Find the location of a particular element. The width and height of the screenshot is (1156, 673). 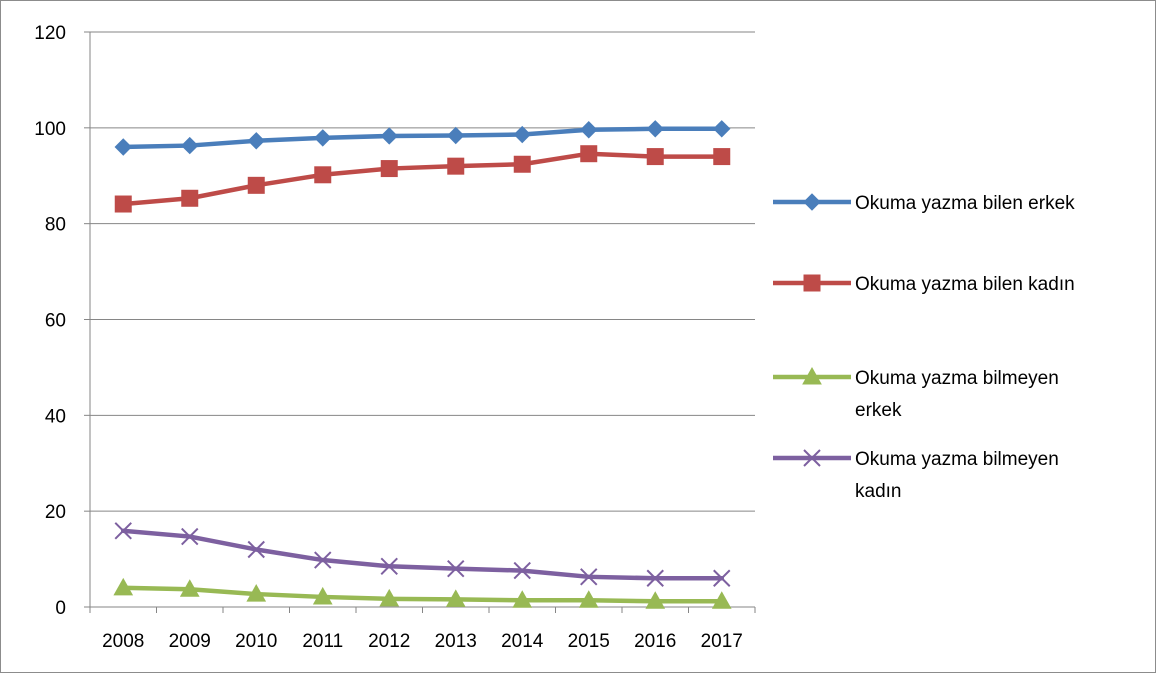

legend-item: Okuma yazma bilmeyen erkek is located at coordinates (916, 393).